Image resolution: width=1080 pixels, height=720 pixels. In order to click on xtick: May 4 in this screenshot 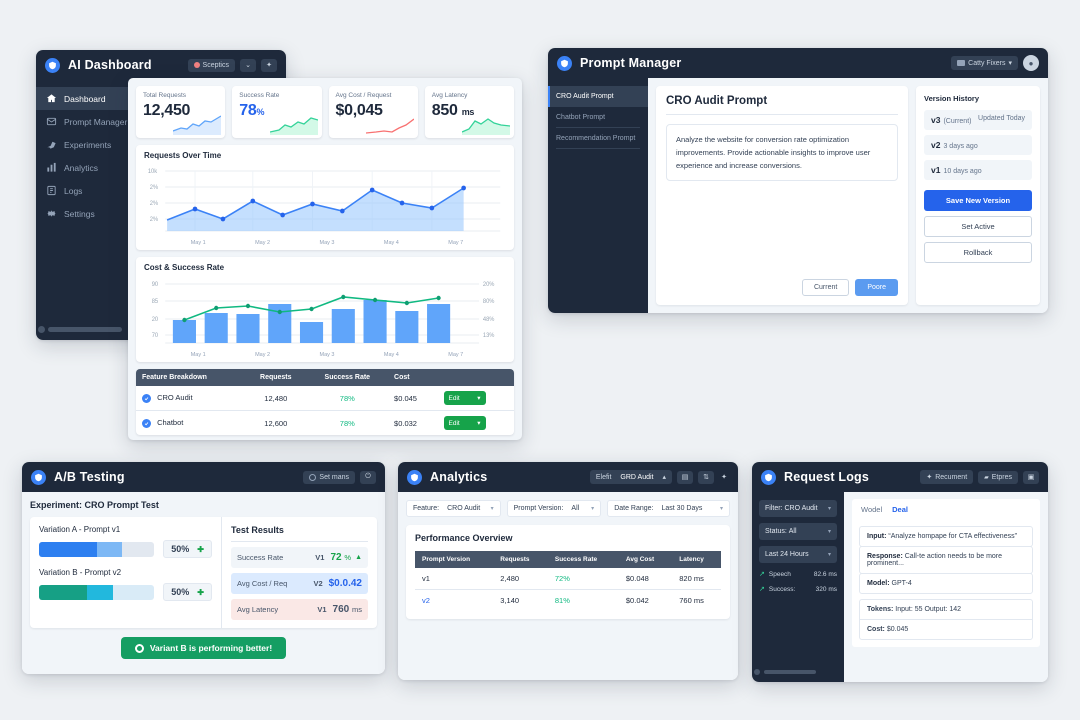, I will do `click(391, 355)`.